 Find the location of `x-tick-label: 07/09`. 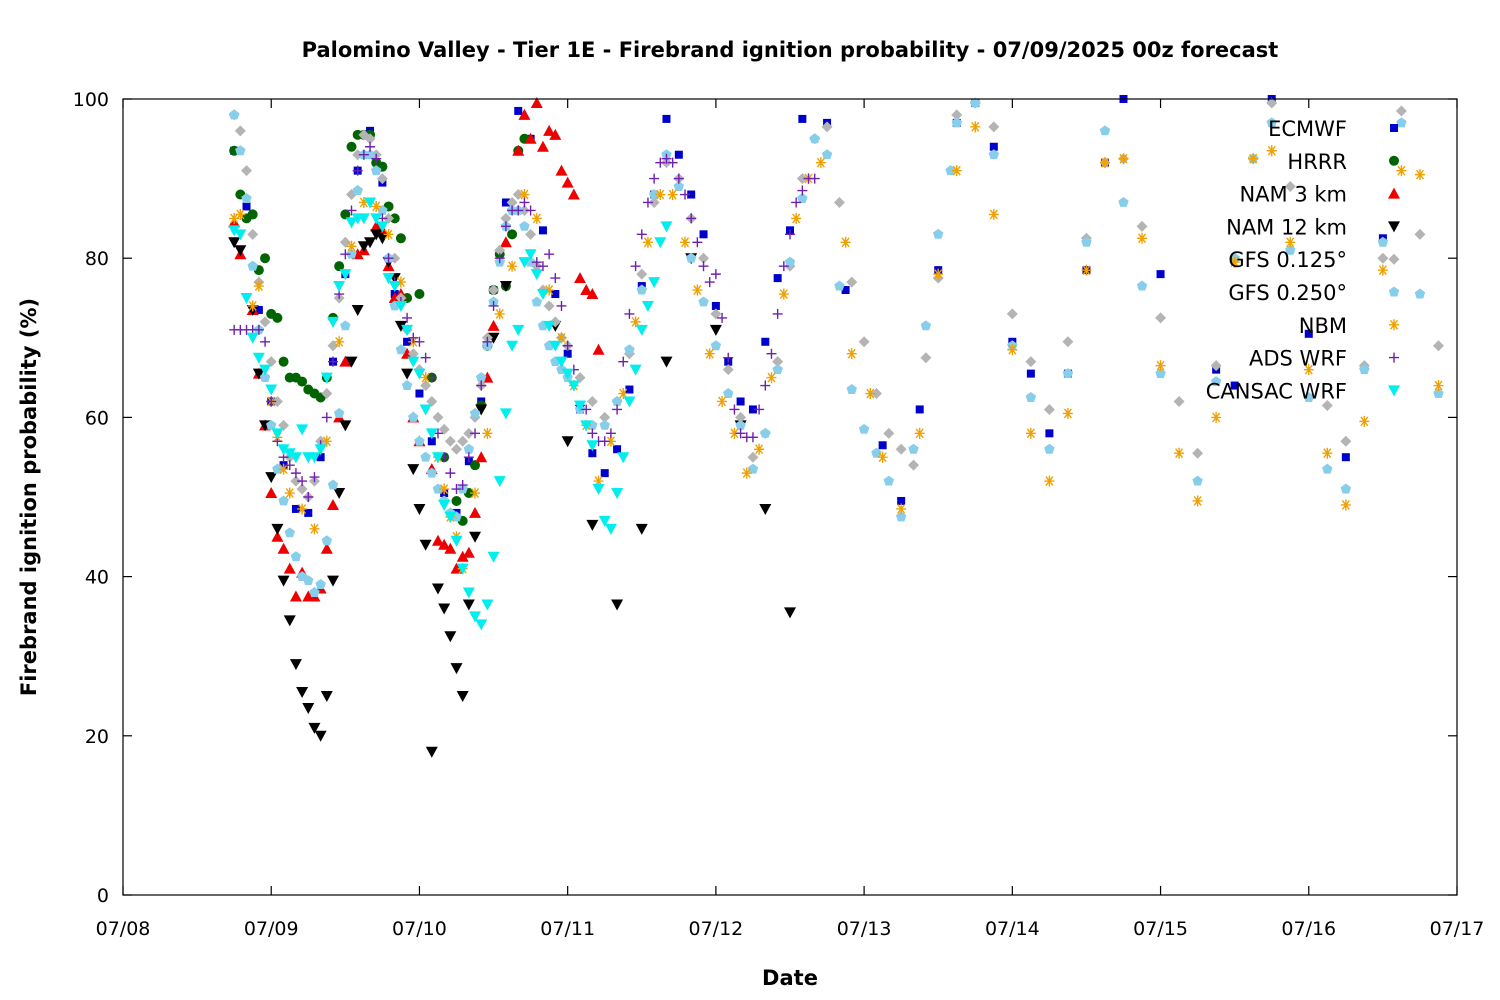

x-tick-label: 07/09 is located at coordinates (271, 929).